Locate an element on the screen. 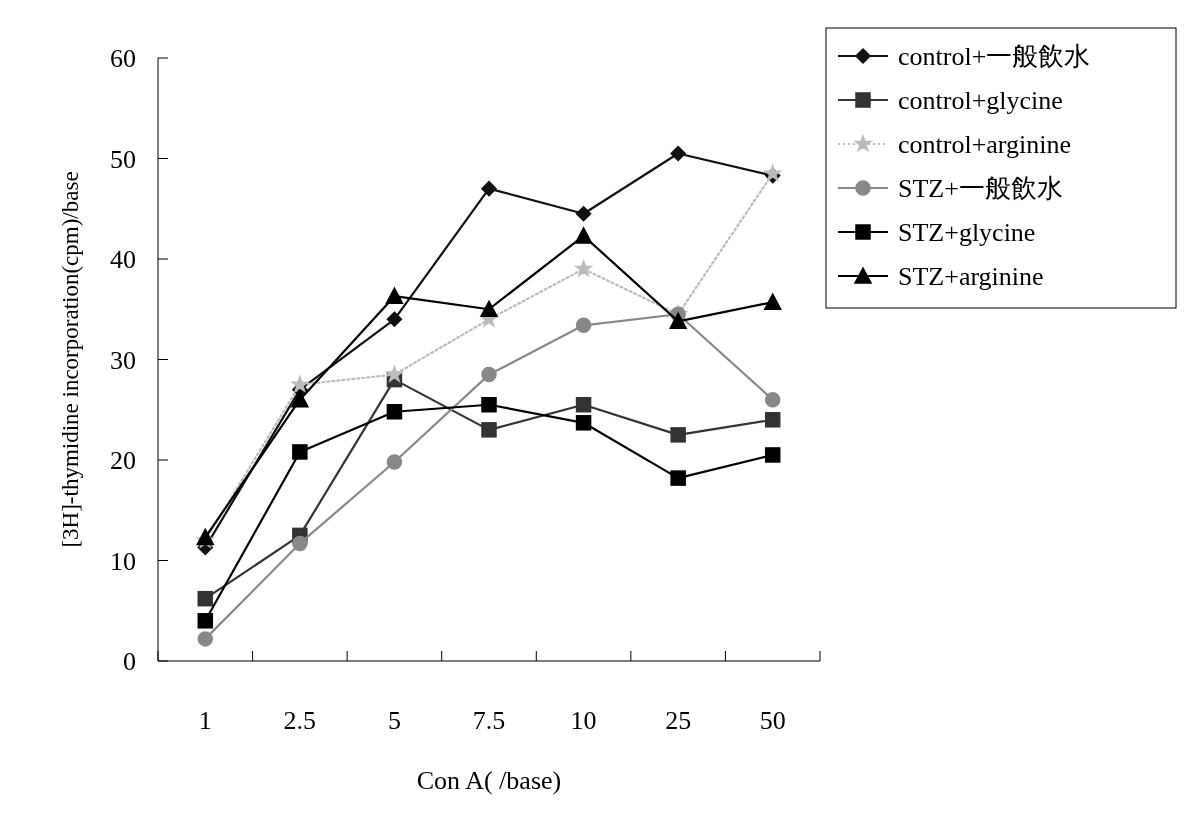 The height and width of the screenshot is (823, 1202). legend-label: control+glycine is located at coordinates (980, 100).